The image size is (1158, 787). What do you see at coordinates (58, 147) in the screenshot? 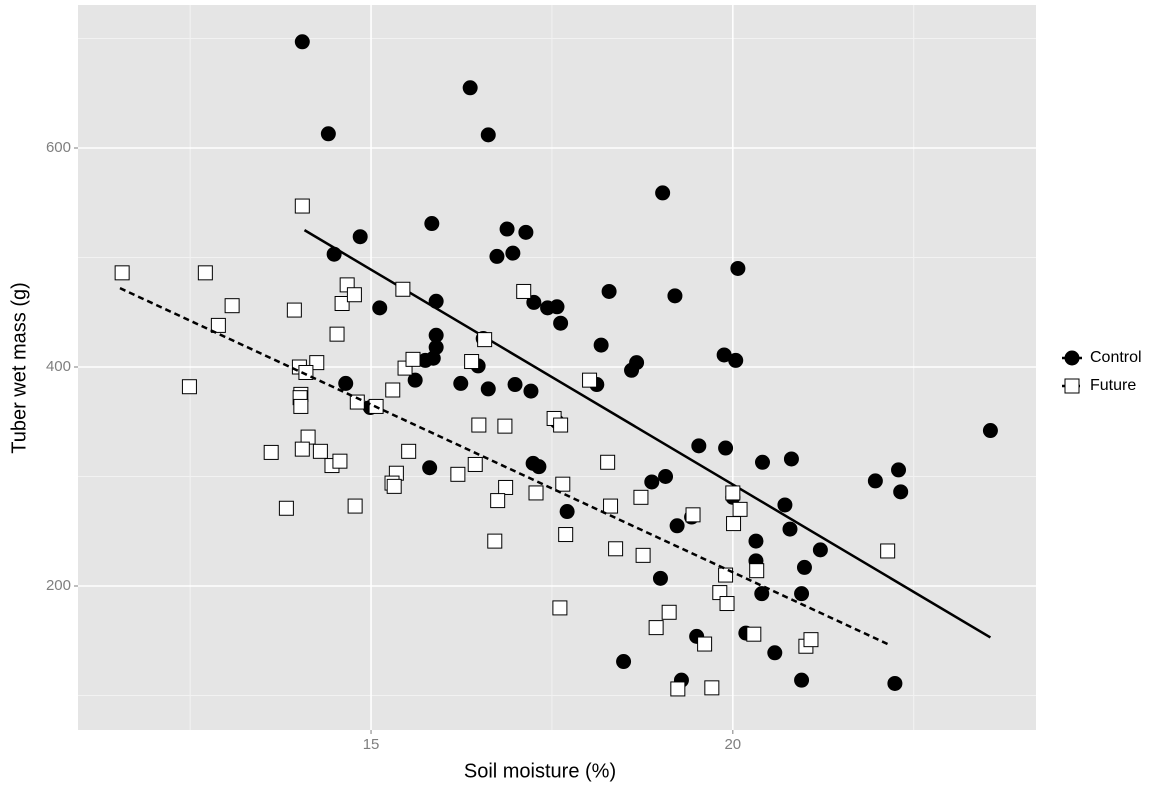
I see `y-tick-label: 600` at bounding box center [58, 147].